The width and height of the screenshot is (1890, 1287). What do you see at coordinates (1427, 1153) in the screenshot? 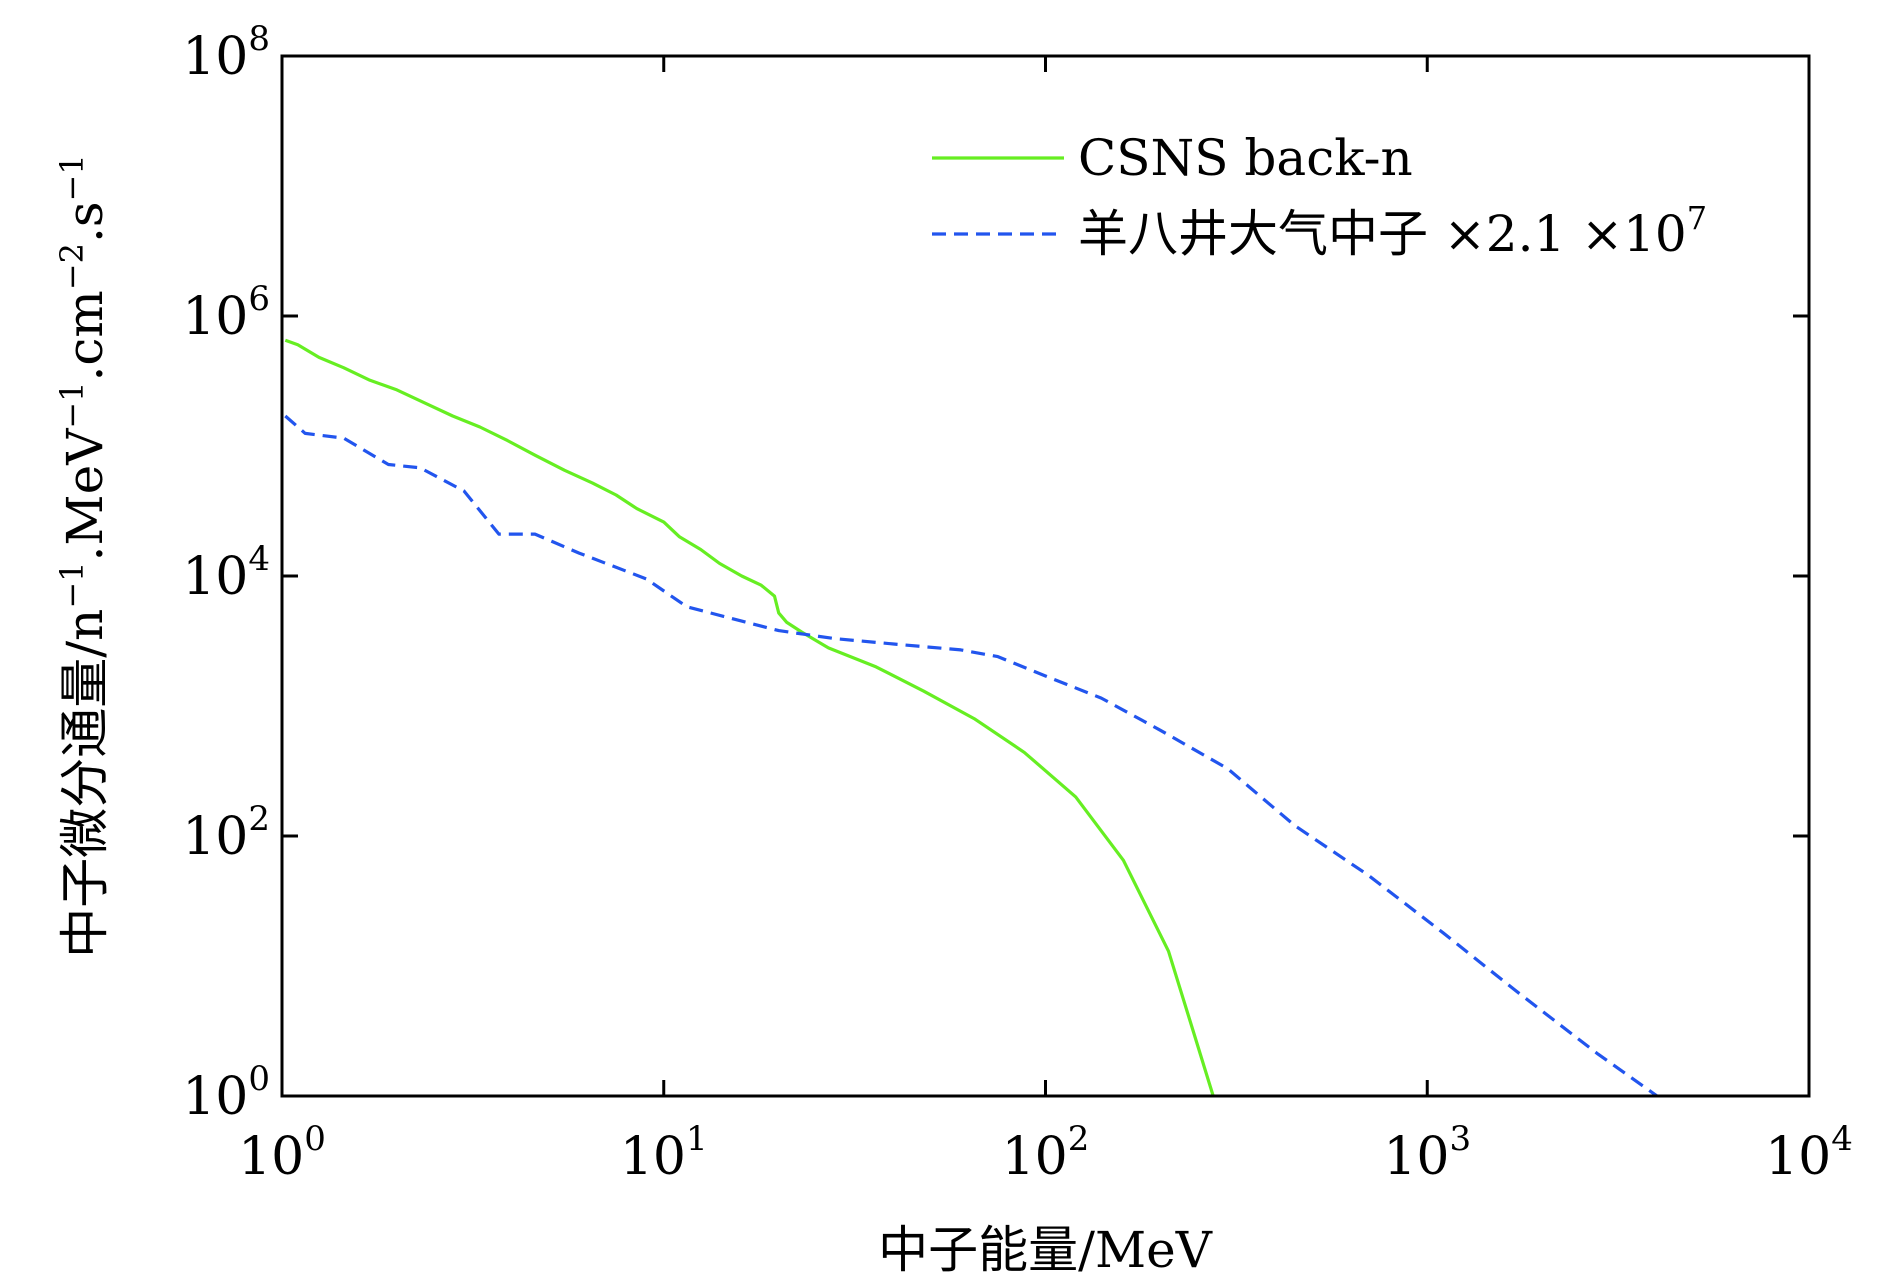
I see `x-tick-label: 10³` at bounding box center [1427, 1153].